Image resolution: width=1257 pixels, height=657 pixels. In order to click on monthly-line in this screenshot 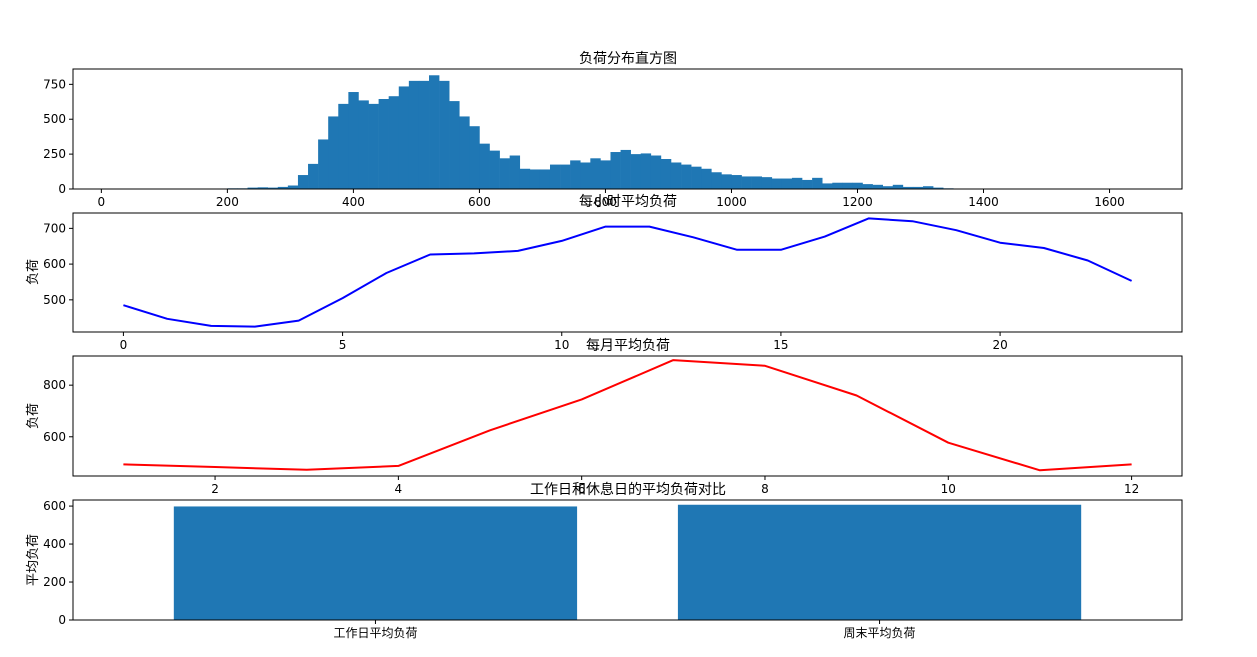, I will do `click(627, 415)`.